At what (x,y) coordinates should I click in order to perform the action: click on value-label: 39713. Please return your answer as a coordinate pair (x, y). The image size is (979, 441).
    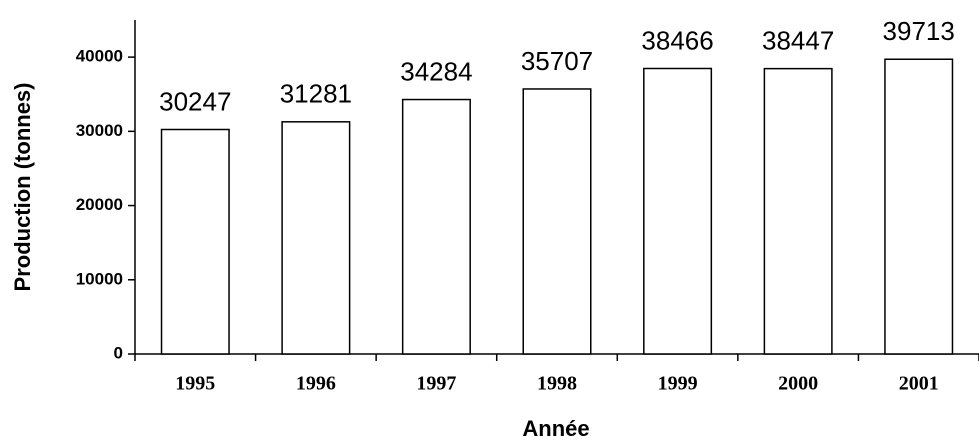
    Looking at the image, I should click on (919, 31).